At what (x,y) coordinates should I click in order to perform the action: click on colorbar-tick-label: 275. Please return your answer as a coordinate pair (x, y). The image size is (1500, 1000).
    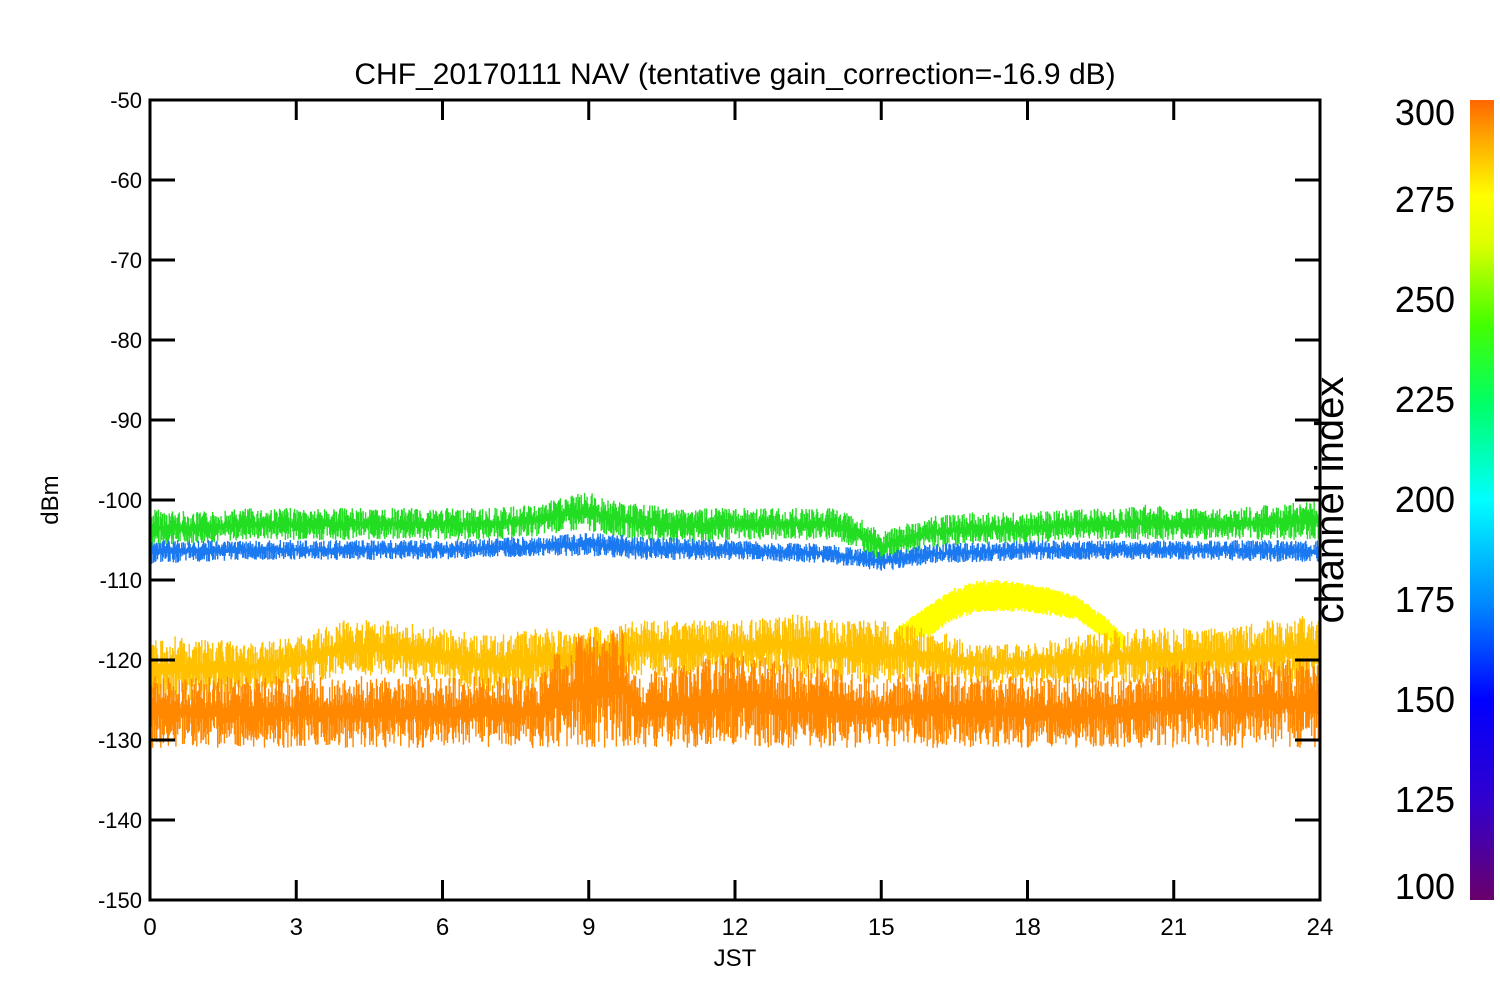
    Looking at the image, I should click on (1425, 199).